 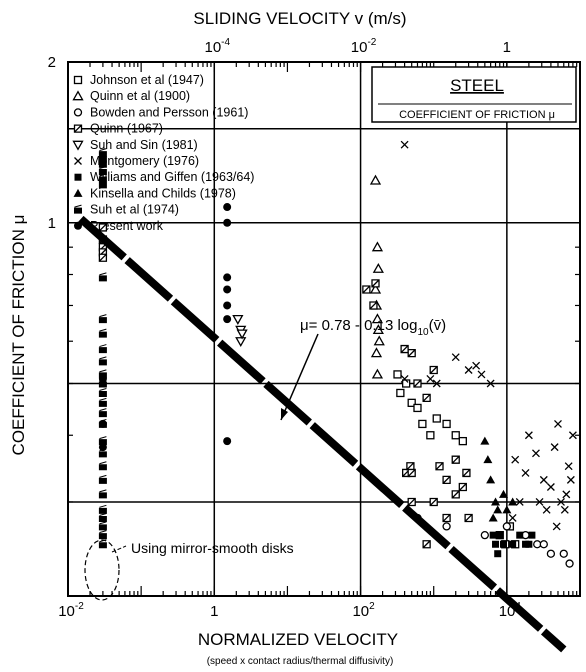 I want to click on chart-title: STEEL, so click(x=477, y=85).